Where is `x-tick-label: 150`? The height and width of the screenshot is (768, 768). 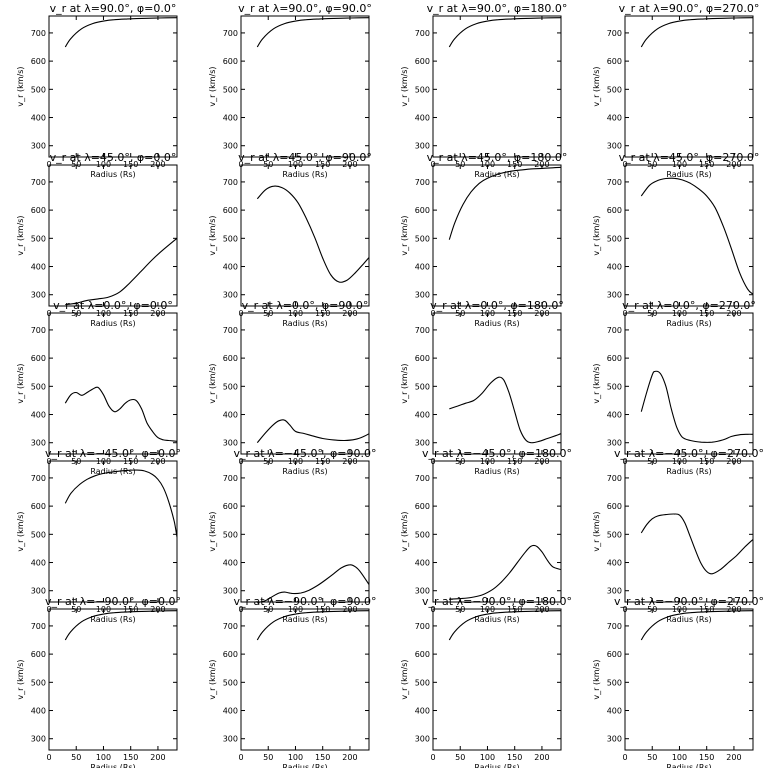 x-tick-label: 150 is located at coordinates (514, 757).